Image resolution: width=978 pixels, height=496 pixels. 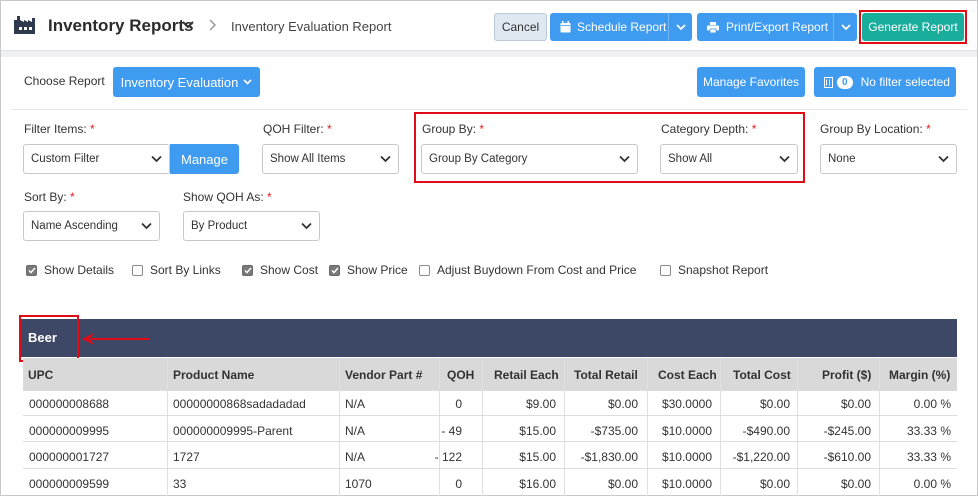 I want to click on schedule-report-button: Schedule Report, so click(x=621, y=27).